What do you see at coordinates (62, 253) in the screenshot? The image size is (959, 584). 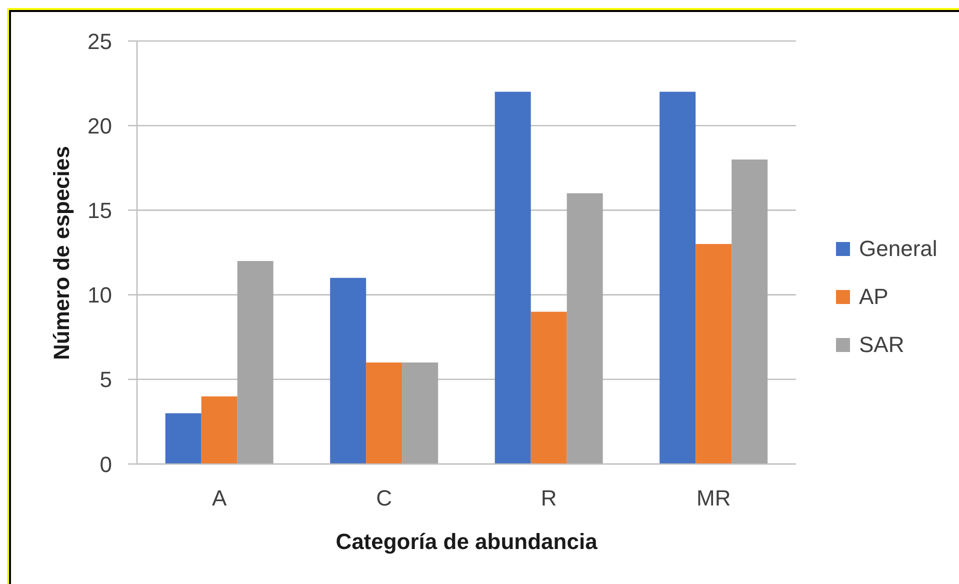 I see `y-axis-title: Número de especies` at bounding box center [62, 253].